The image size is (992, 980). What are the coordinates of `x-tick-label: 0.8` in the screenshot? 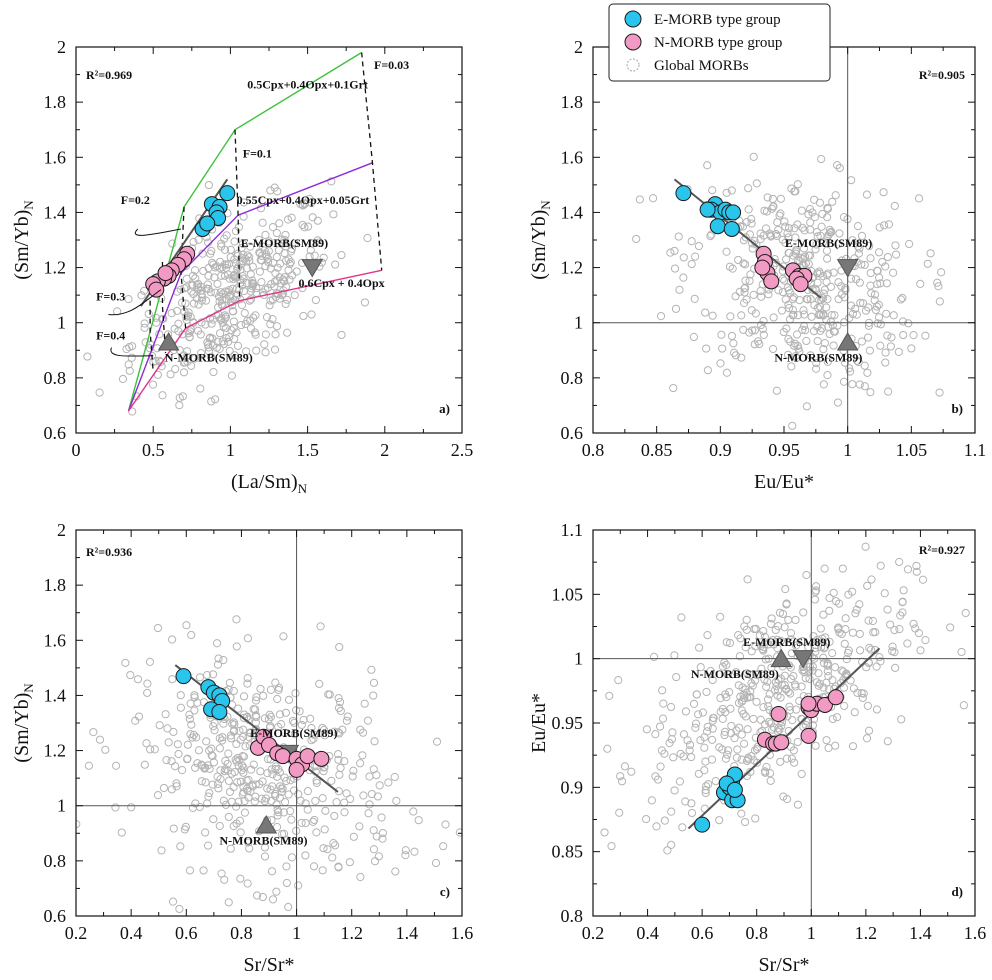 It's located at (241, 933).